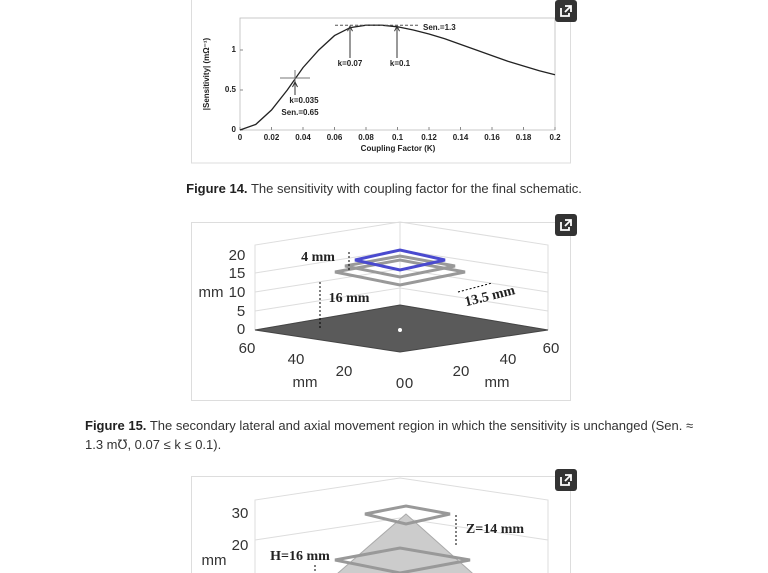  I want to click on cone-region-3d: 30 20 mm H=16 mm Z=14 mm, so click(375, 525).